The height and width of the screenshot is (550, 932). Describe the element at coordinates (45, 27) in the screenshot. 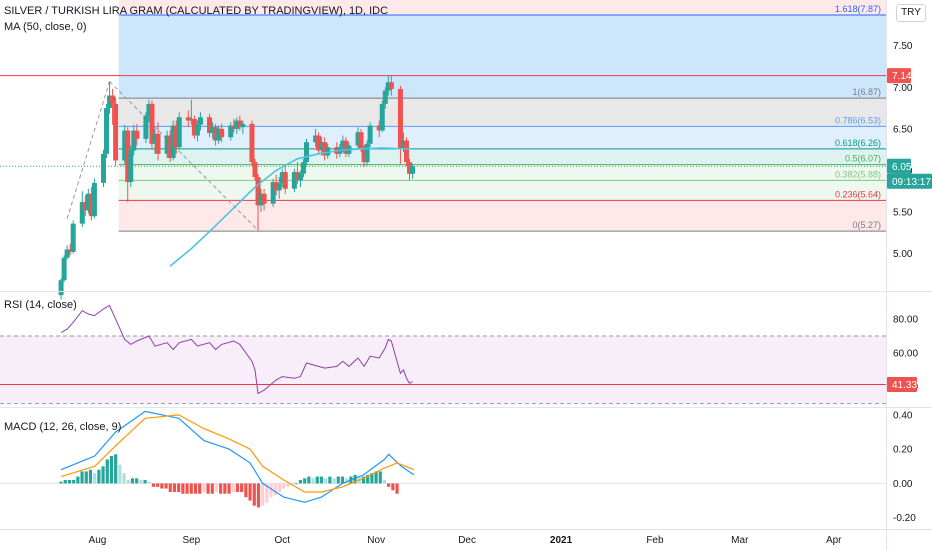

I see `ma-legend: MA (50, close, 0)` at that location.